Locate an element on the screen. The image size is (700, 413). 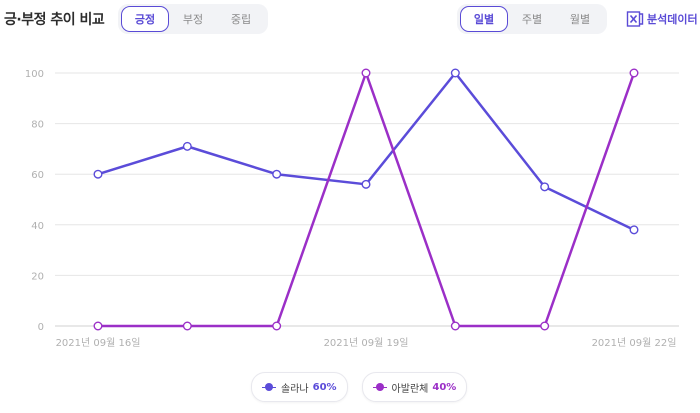
tab-monthly: 월별 is located at coordinates (580, 19).